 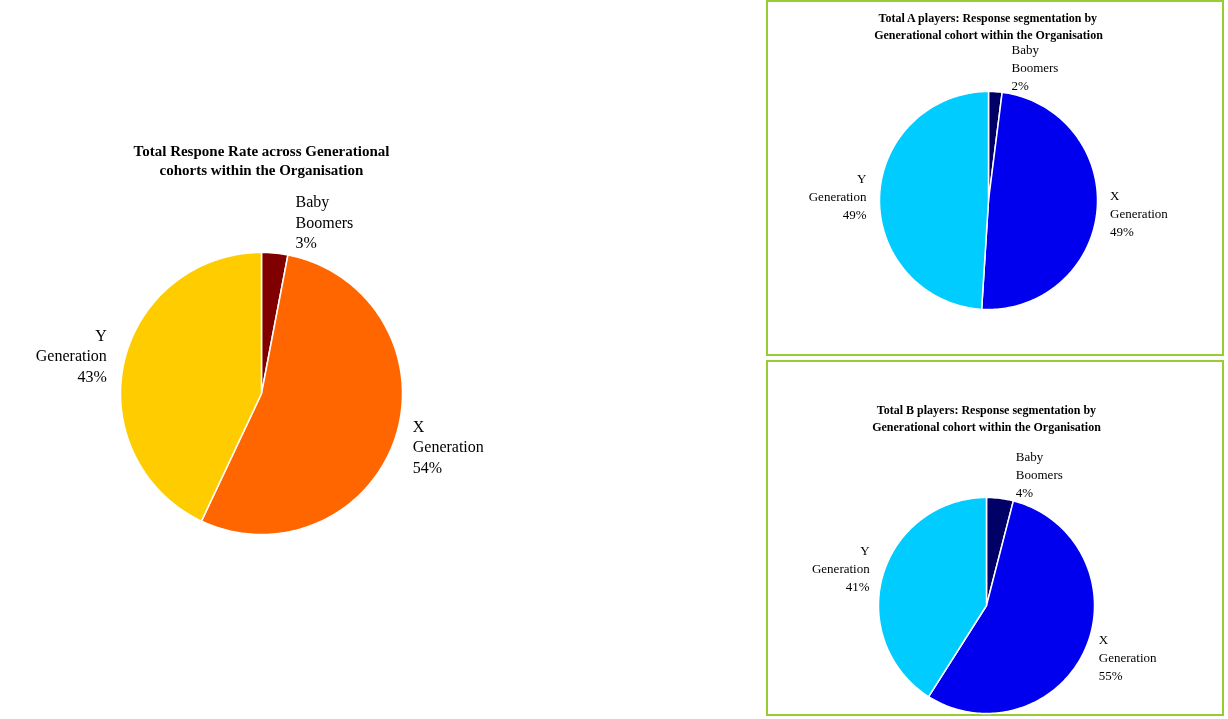 What do you see at coordinates (1024, 493) in the screenshot?
I see `data-label: 4%` at bounding box center [1024, 493].